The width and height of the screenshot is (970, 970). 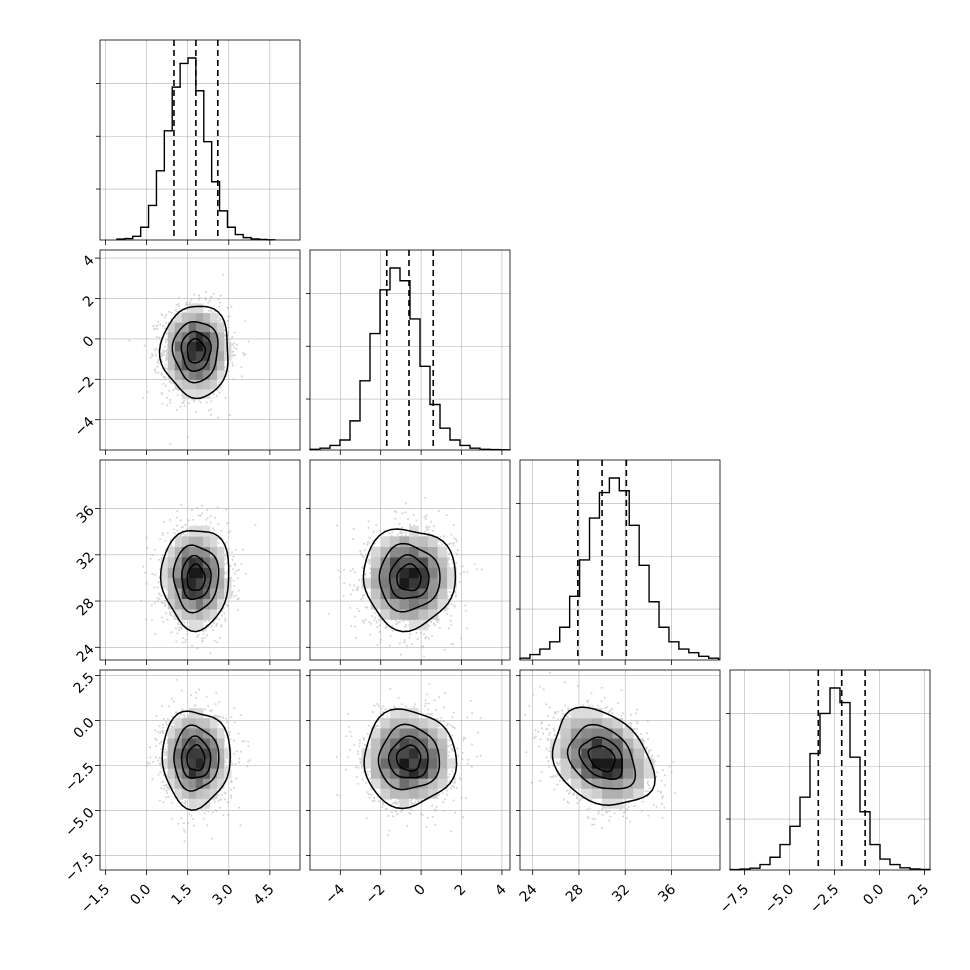 What do you see at coordinates (575, 894) in the screenshot?
I see `x-tick-label: 28` at bounding box center [575, 894].